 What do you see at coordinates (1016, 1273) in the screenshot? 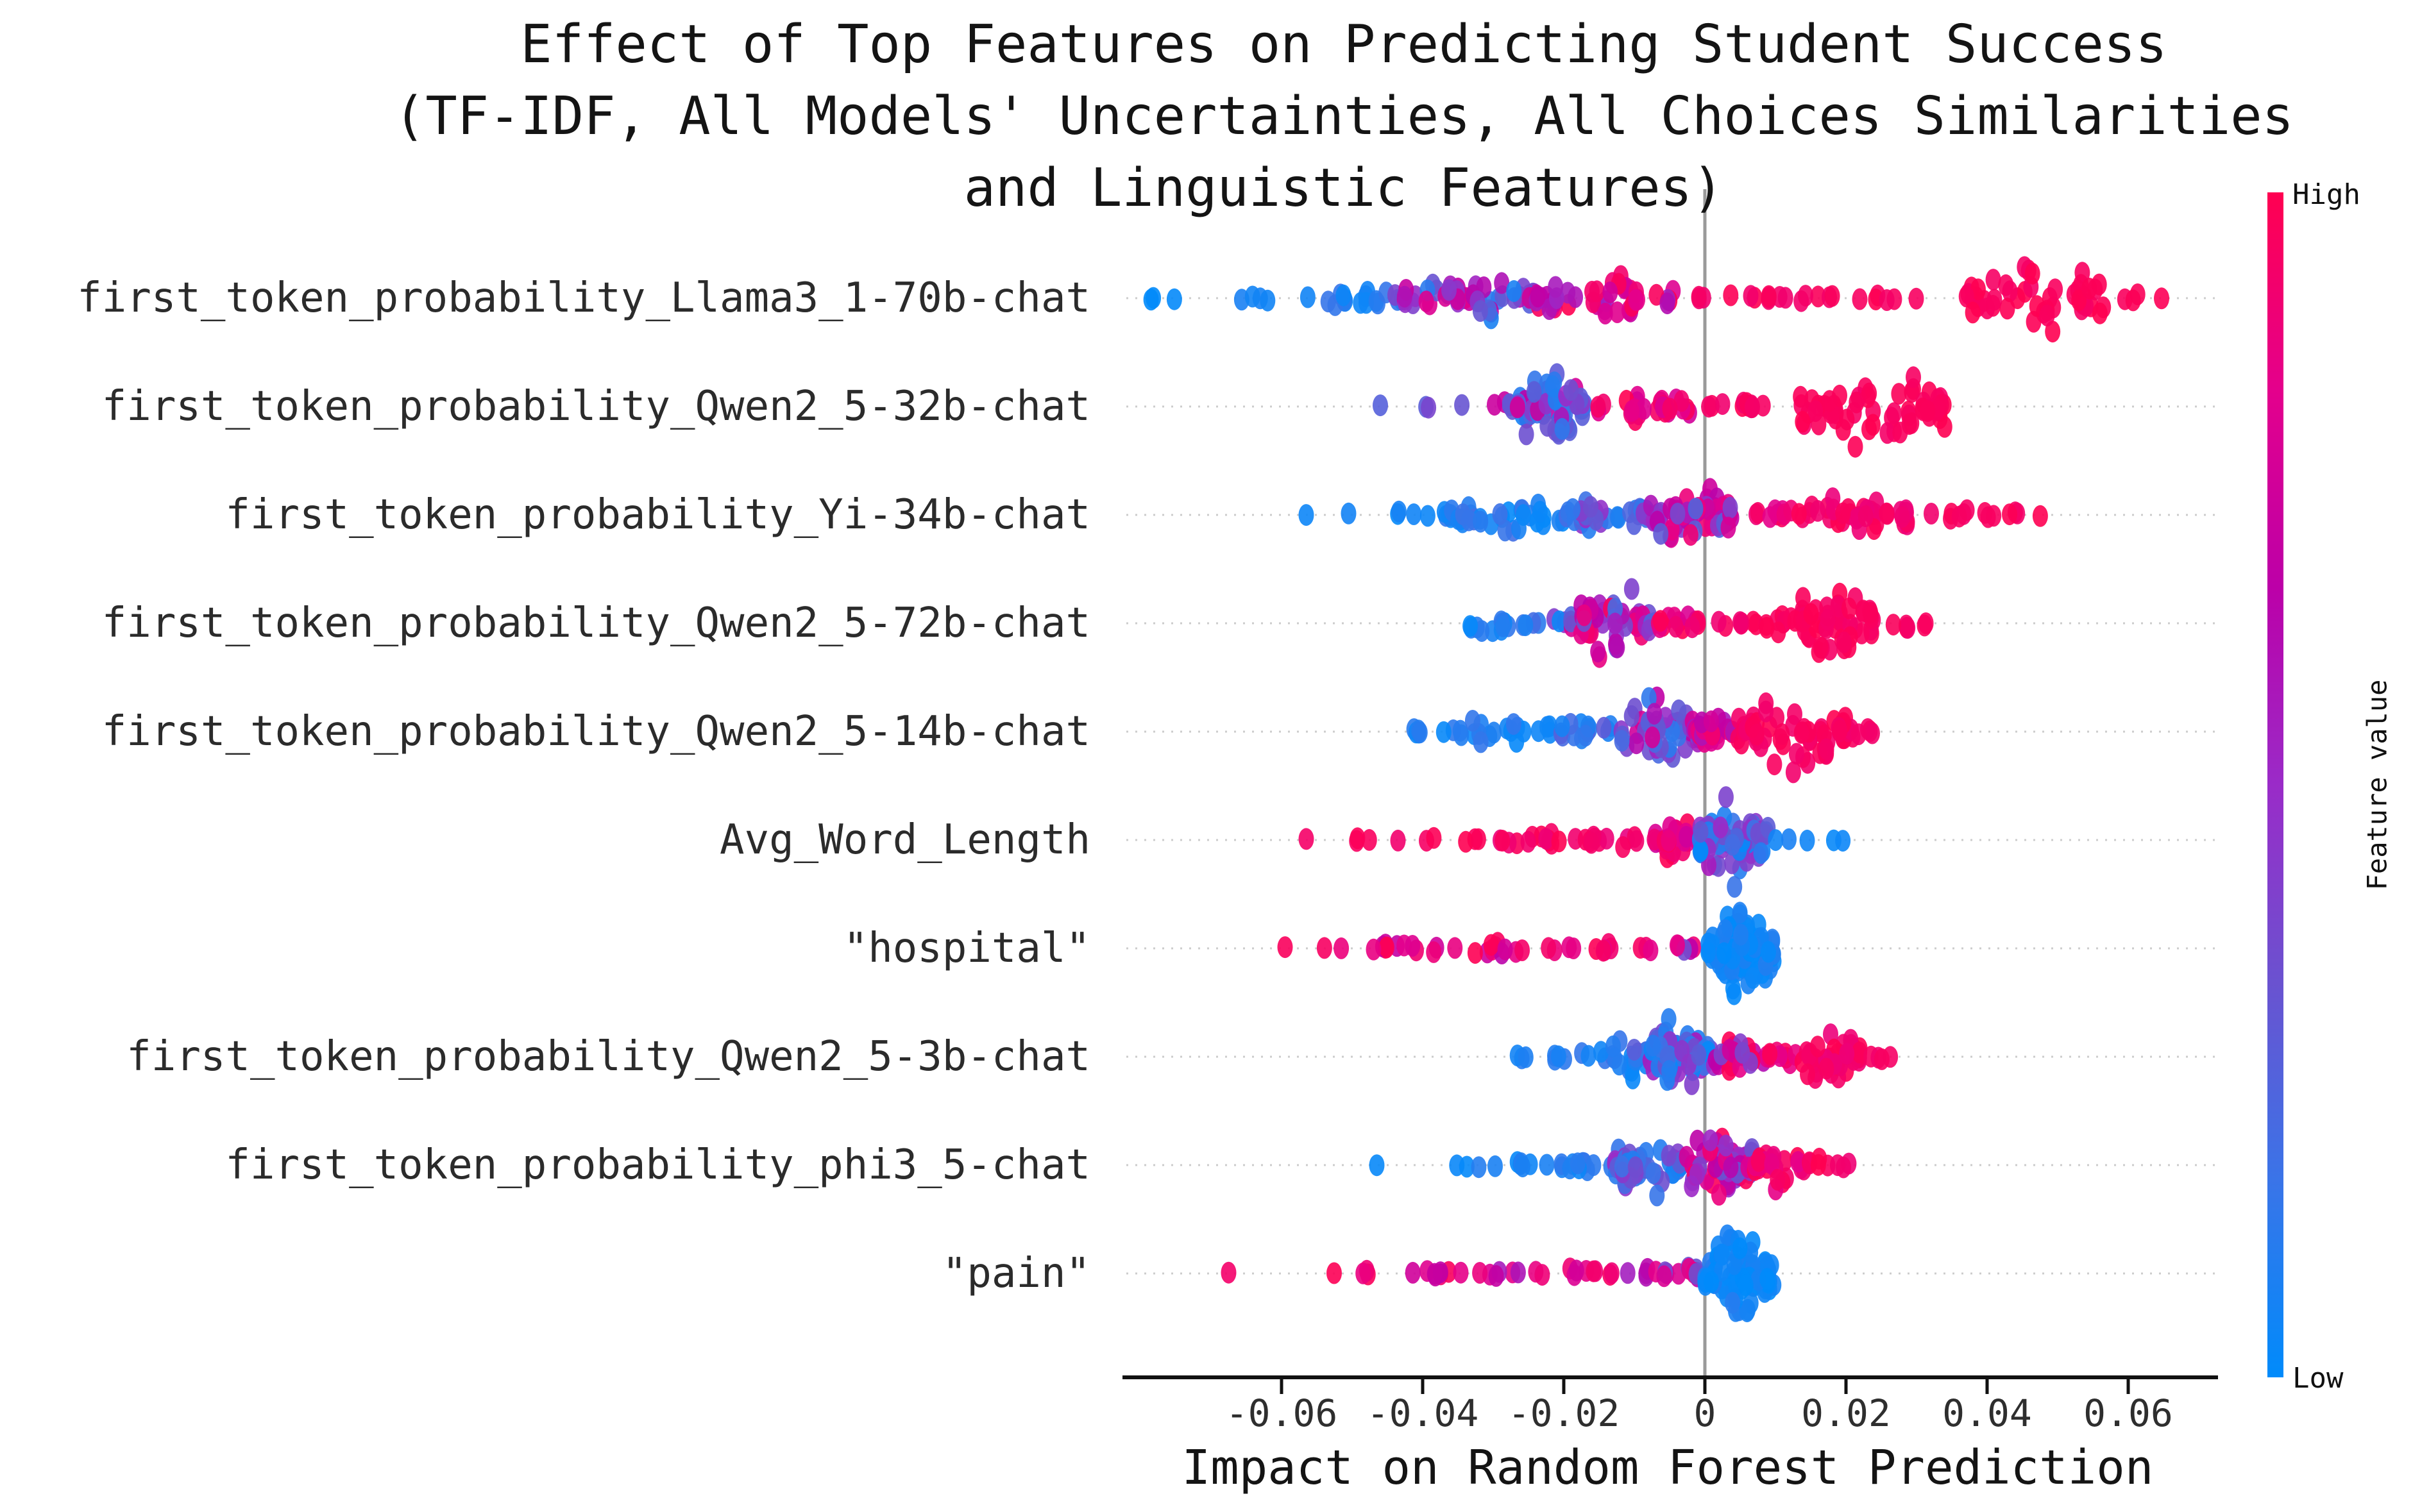
I see `feature-label: "pain"` at bounding box center [1016, 1273].